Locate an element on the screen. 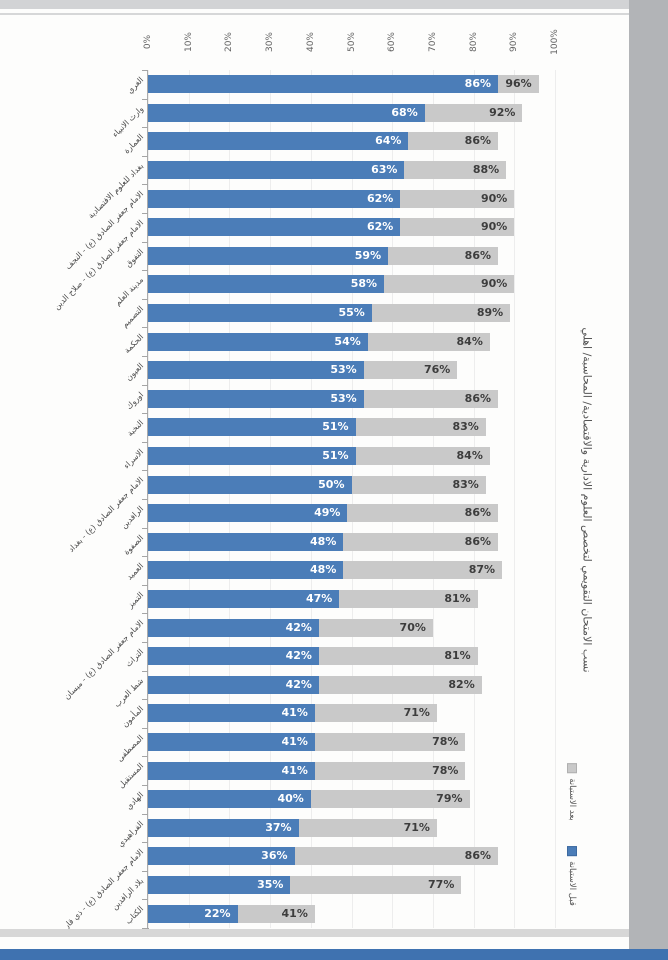 This screenshot has height=960, width=668. value-label-after: 70% is located at coordinates (412, 627).